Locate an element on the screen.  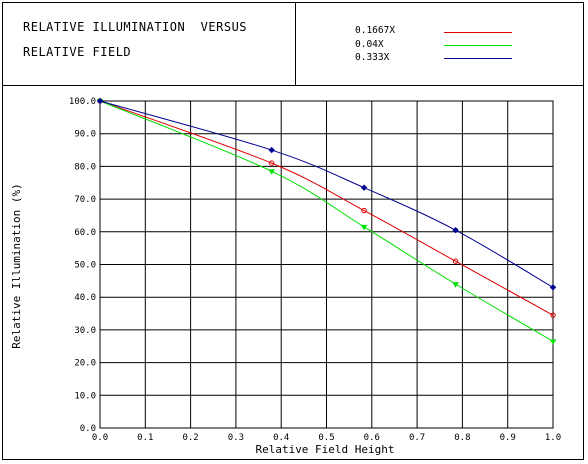
y-axis-title: Relative Illumination (%) is located at coordinates (16, 266).